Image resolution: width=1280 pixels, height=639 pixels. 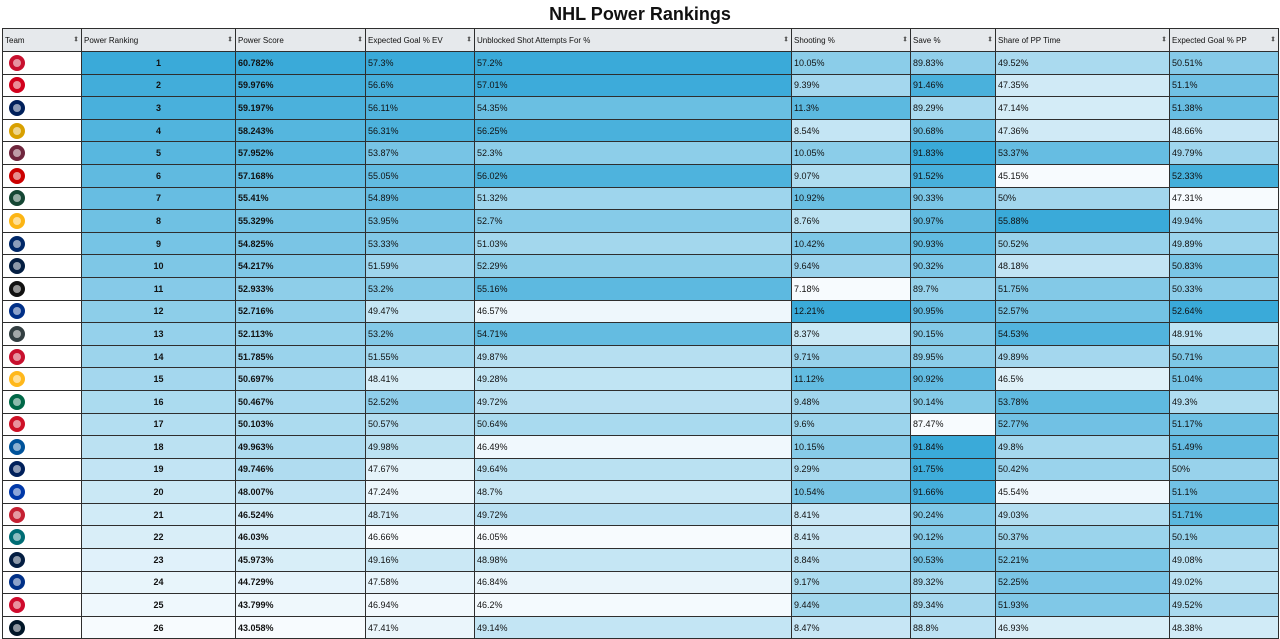 What do you see at coordinates (300, 130) in the screenshot?
I see `score-cell: 58.243%` at bounding box center [300, 130].